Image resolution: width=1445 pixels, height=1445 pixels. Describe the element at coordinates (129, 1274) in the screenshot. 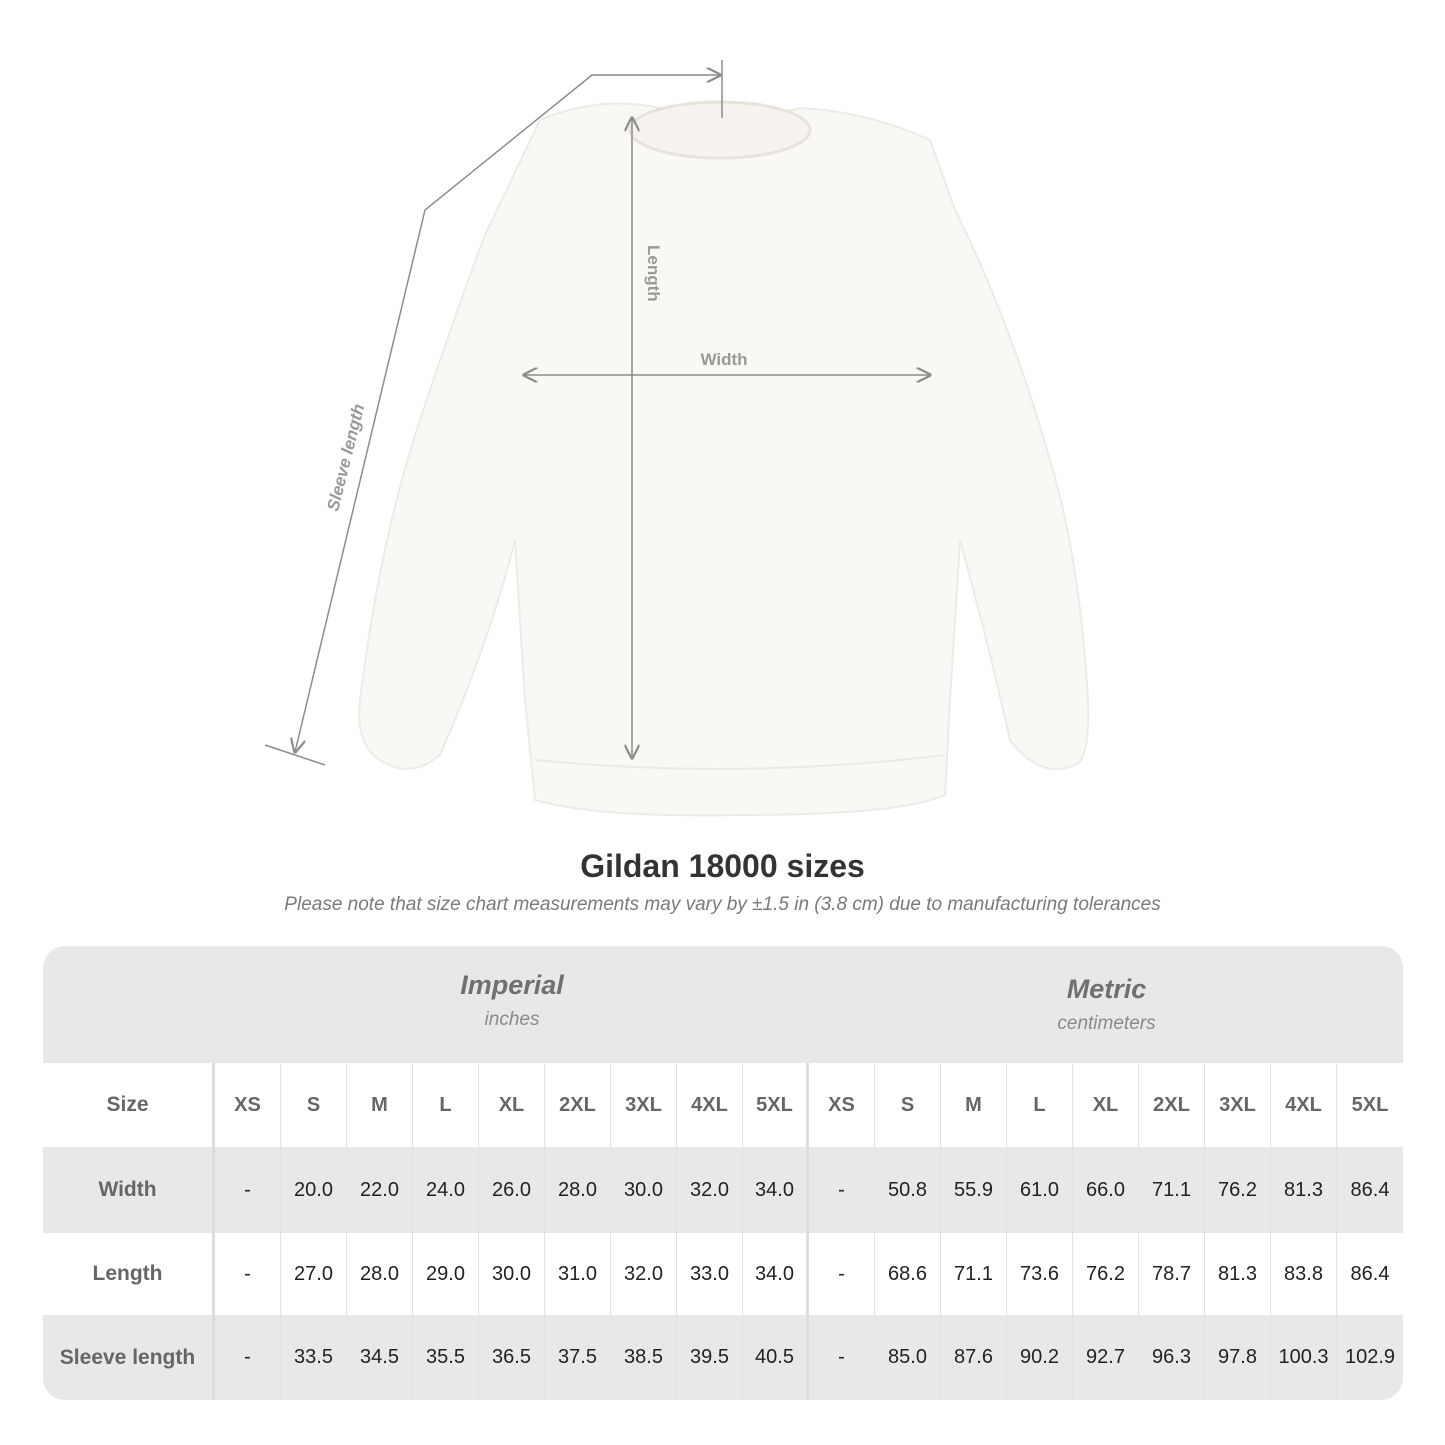

I see `row-label: Length` at that location.